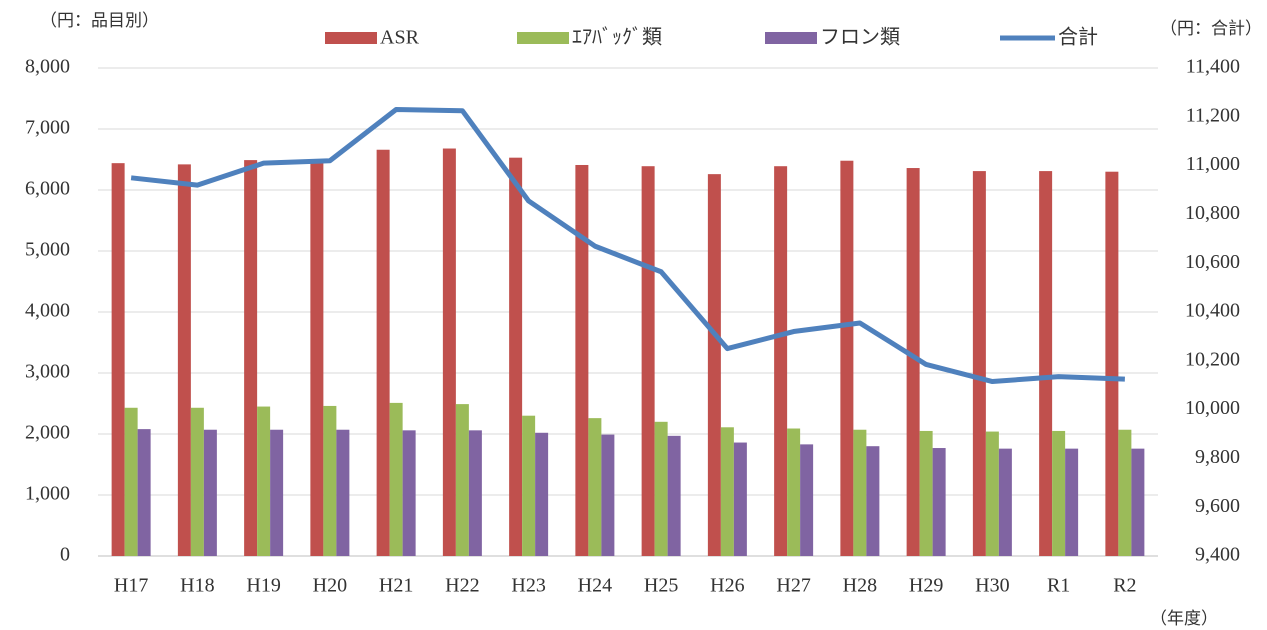  Describe the element at coordinates (99, 20) in the screenshot. I see `y-axis-label: （円：品目別）` at that location.